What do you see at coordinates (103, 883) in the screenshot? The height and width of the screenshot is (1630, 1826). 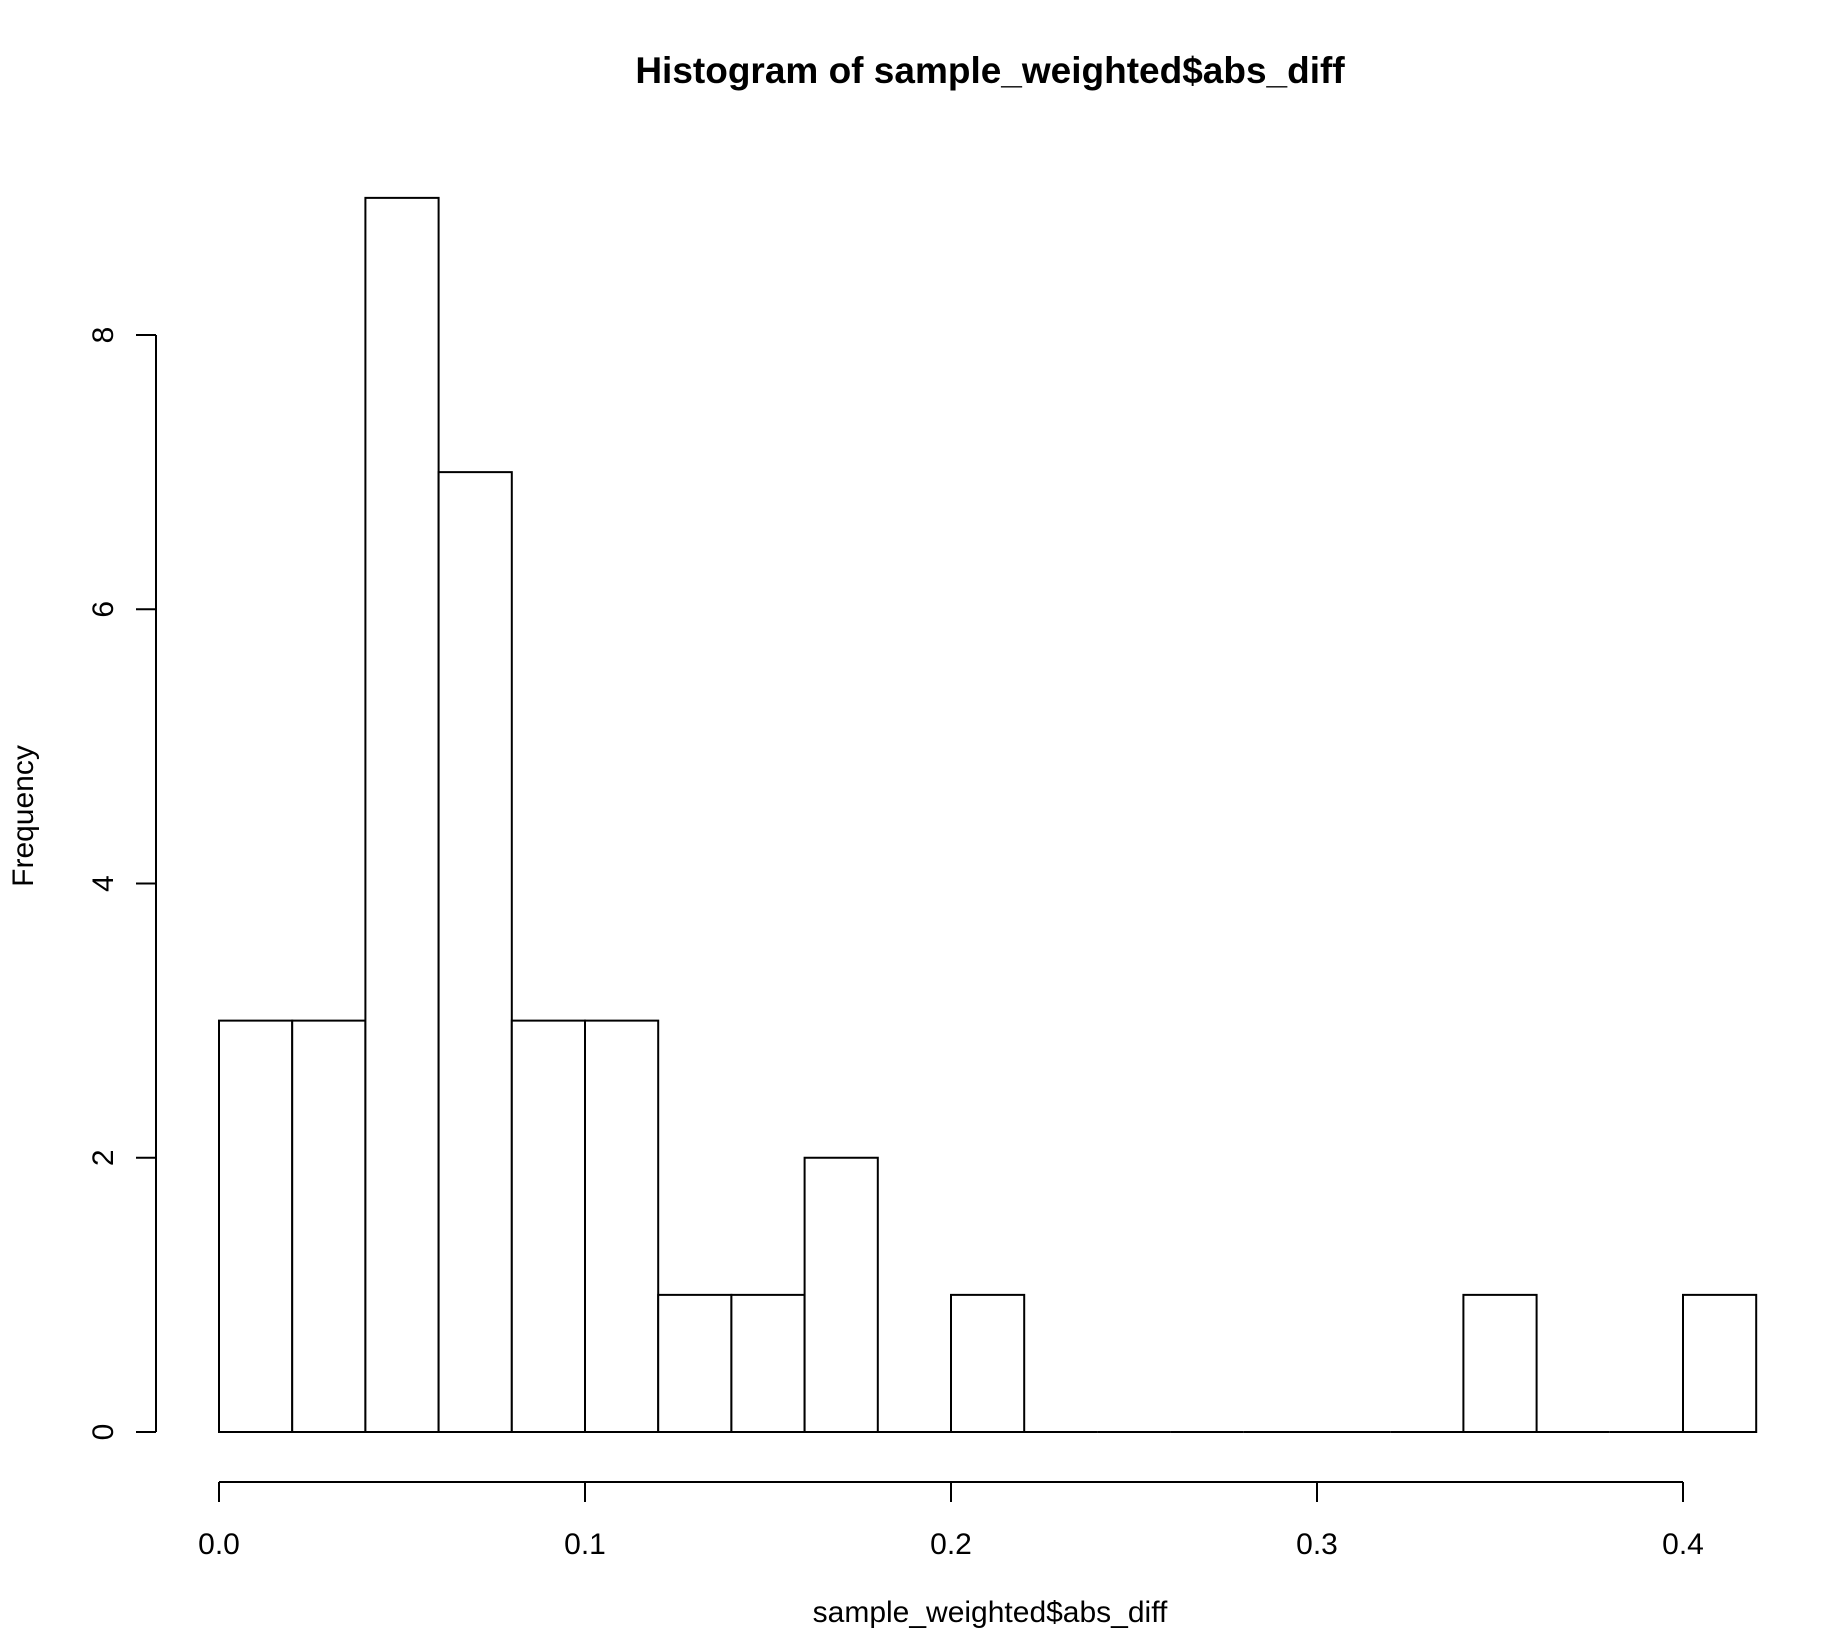 I see `y-tick-label-2: 4` at bounding box center [103, 883].